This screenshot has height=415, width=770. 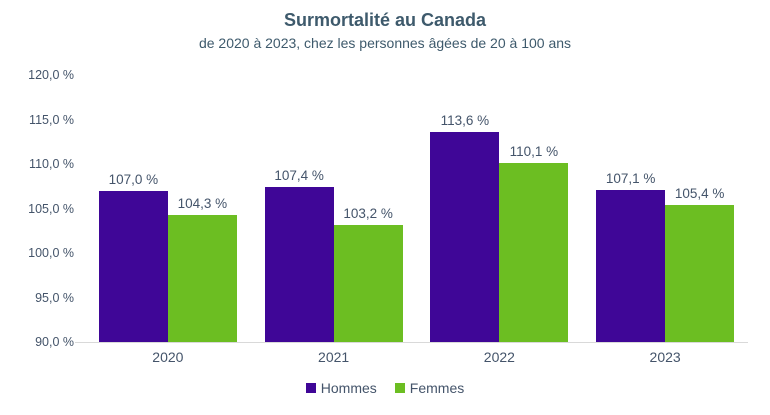 I want to click on y-tick-label: 120,0 %, so click(x=51, y=75).